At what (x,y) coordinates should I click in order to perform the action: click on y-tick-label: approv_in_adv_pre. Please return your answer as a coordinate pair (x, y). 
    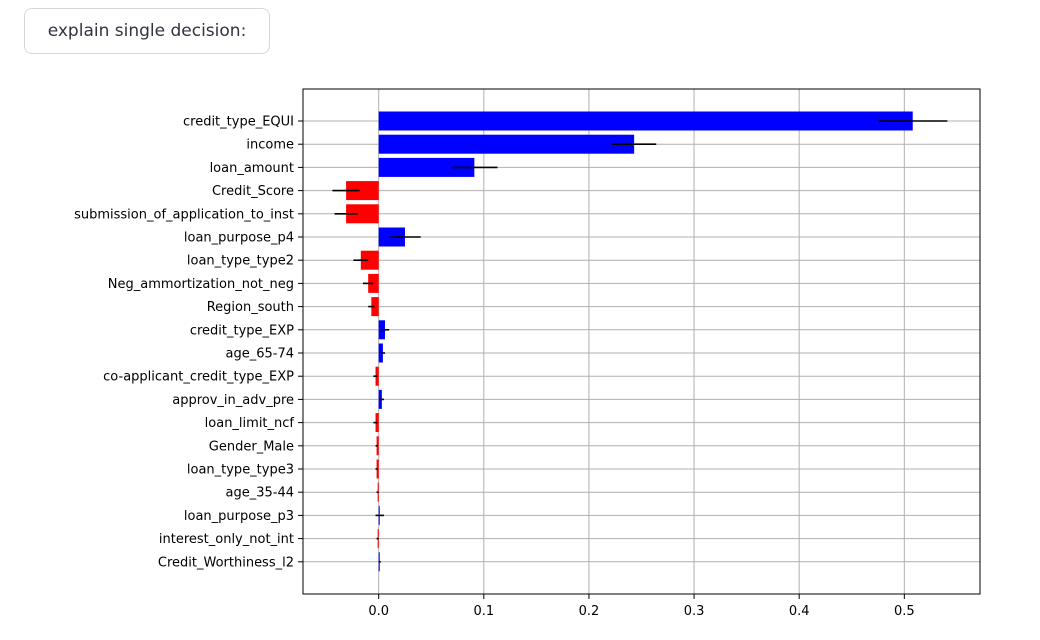
    Looking at the image, I should click on (233, 400).